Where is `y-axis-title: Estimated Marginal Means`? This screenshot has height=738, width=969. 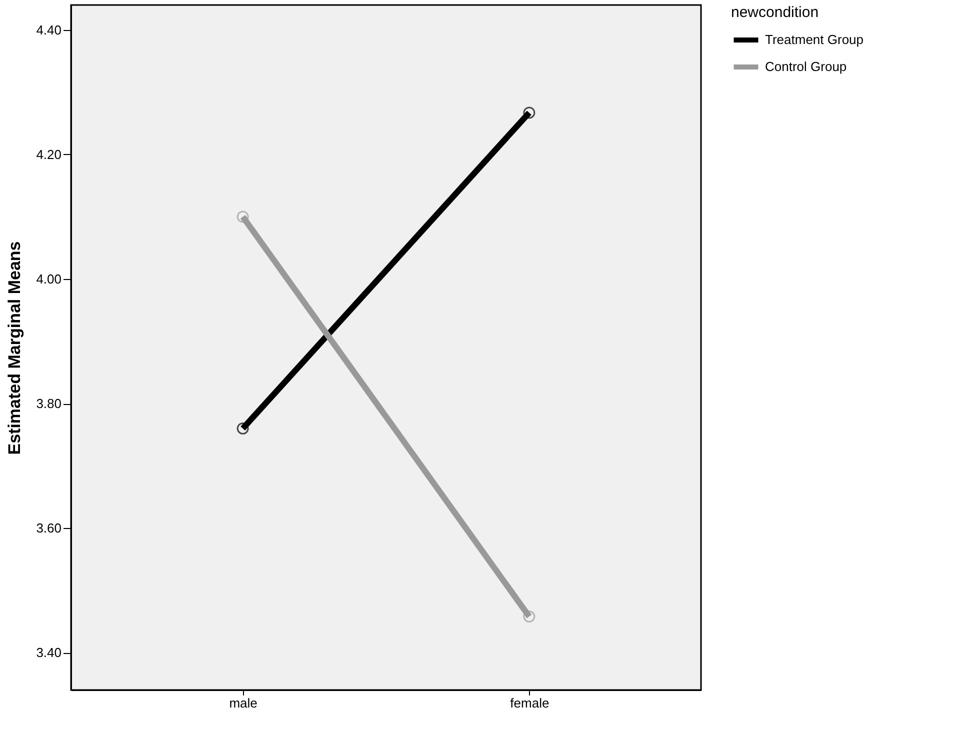 y-axis-title: Estimated Marginal Means is located at coordinates (14, 348).